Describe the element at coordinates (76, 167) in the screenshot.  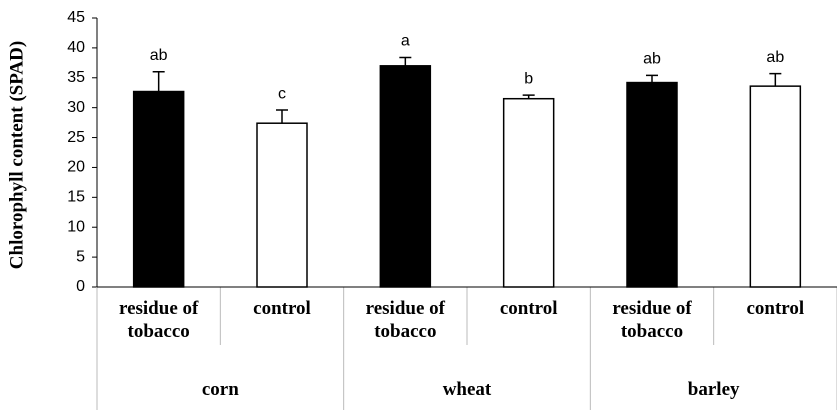
I see `y-tick-label: 20` at that location.